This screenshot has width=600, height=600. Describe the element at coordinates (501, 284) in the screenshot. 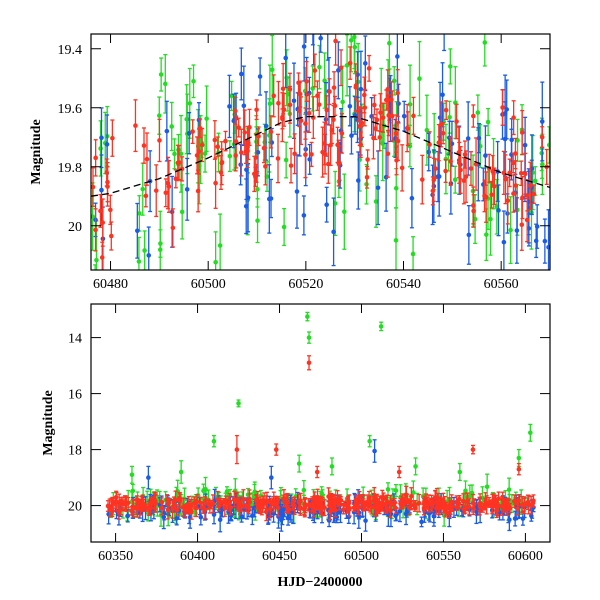

I see `x-tick-label: 60560` at that location.